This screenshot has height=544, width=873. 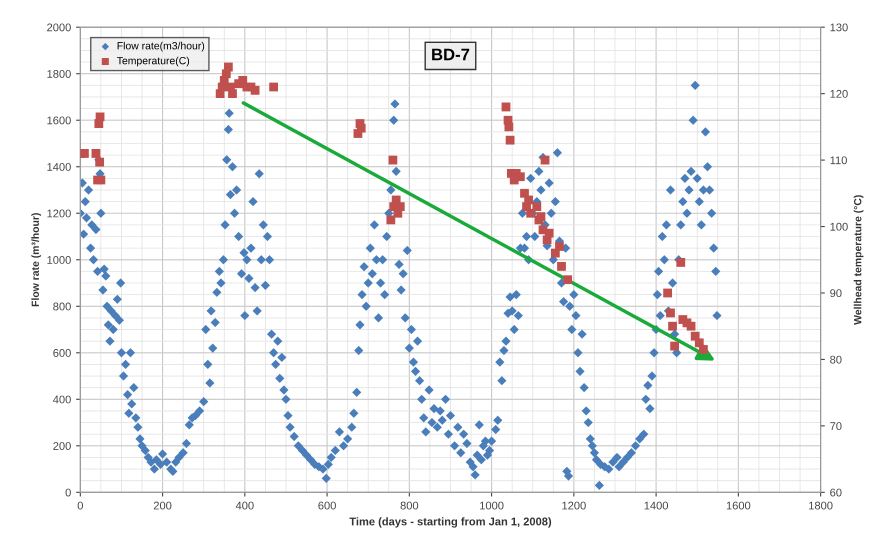 I want to click on y-tick-label: 200, so click(x=62, y=446).